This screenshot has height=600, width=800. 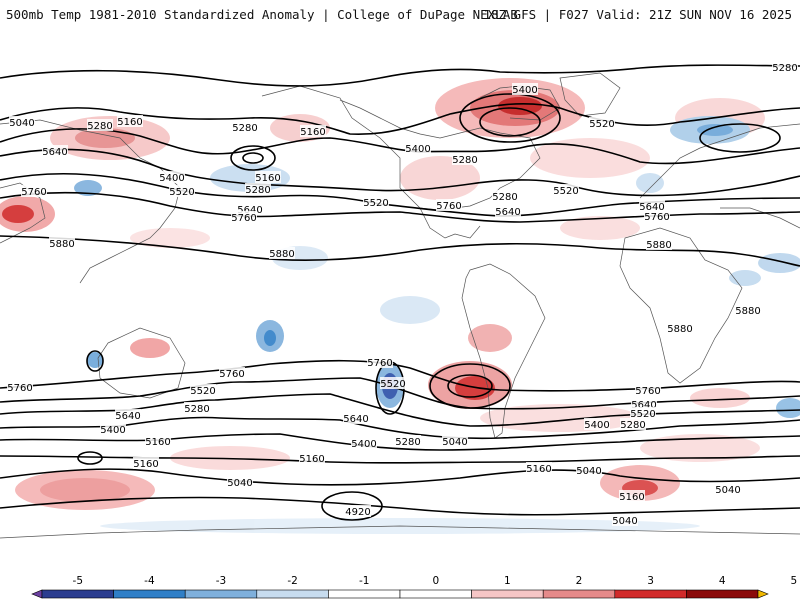 I want to click on colorbar-swatches, so click(x=400, y=594).